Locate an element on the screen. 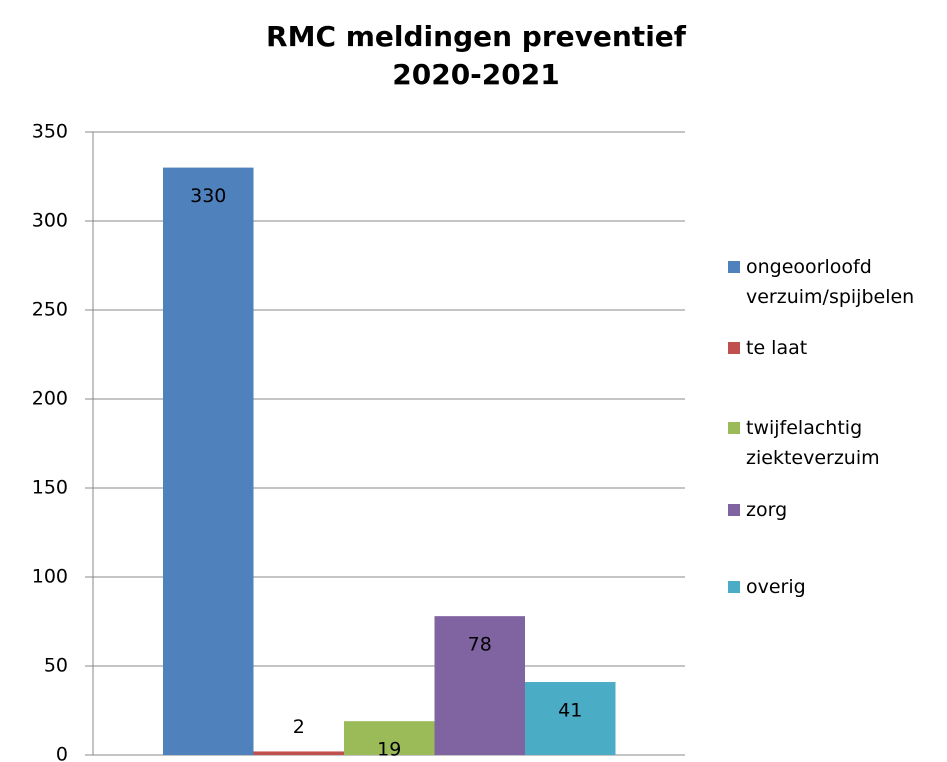 The width and height of the screenshot is (947, 762). y-tick-label: 50 is located at coordinates (56, 666).